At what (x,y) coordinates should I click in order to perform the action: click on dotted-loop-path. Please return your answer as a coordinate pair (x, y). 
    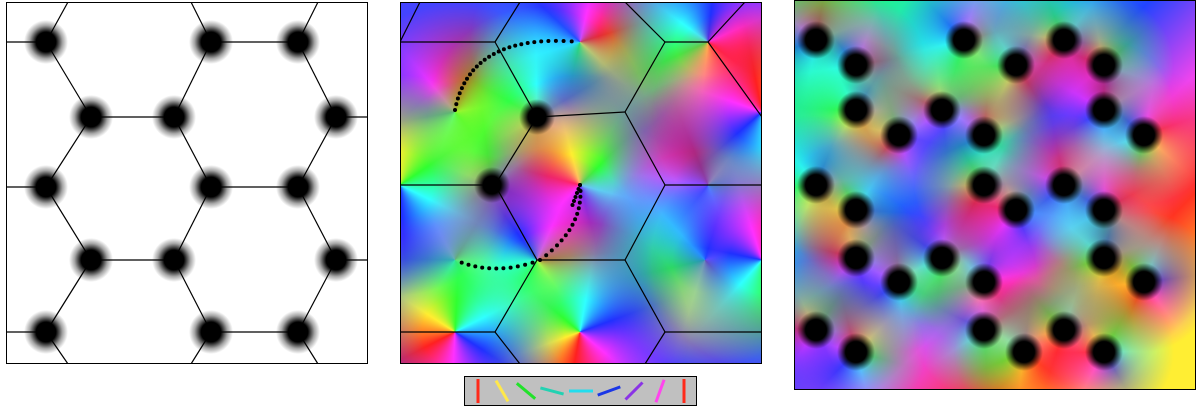
    Looking at the image, I should click on (518, 154).